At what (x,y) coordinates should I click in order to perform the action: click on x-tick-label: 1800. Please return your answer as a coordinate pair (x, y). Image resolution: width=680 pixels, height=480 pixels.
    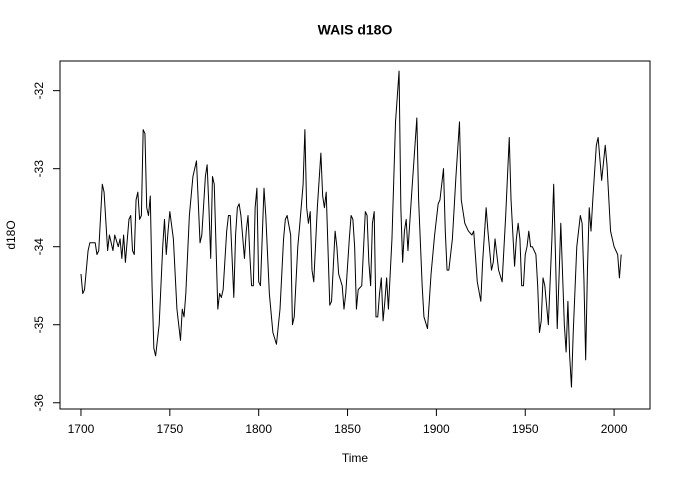
    Looking at the image, I should click on (258, 429).